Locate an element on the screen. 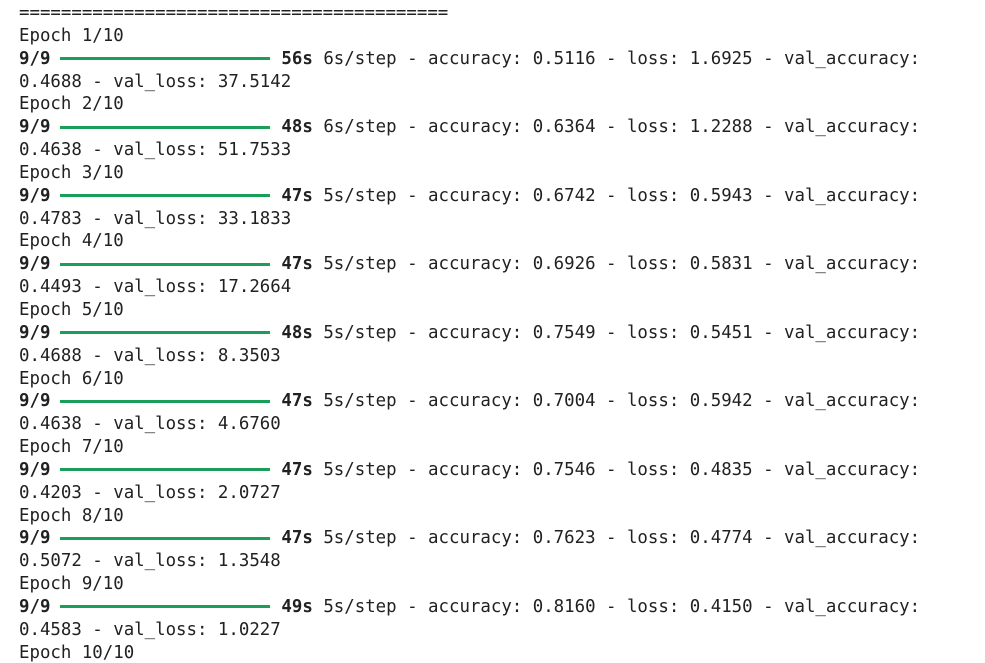 This screenshot has height=663, width=985. epoch-header: Epoch 9/10 is located at coordinates (71, 584).